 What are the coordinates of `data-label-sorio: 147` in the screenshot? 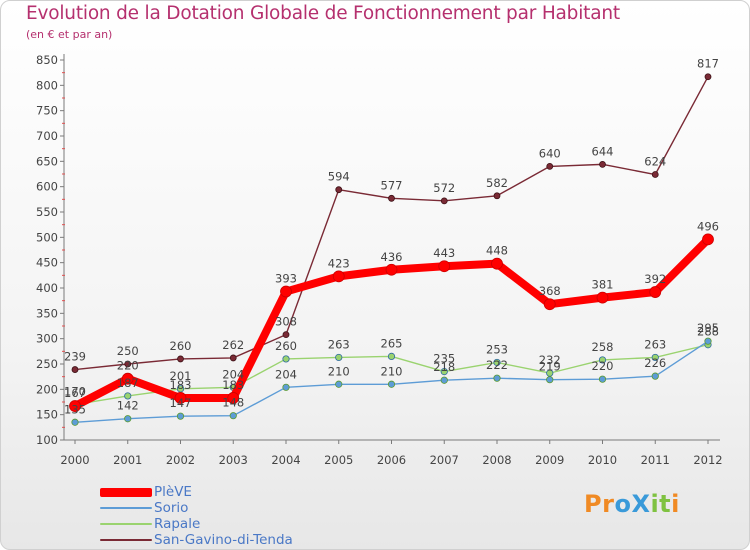 It's located at (181, 403).